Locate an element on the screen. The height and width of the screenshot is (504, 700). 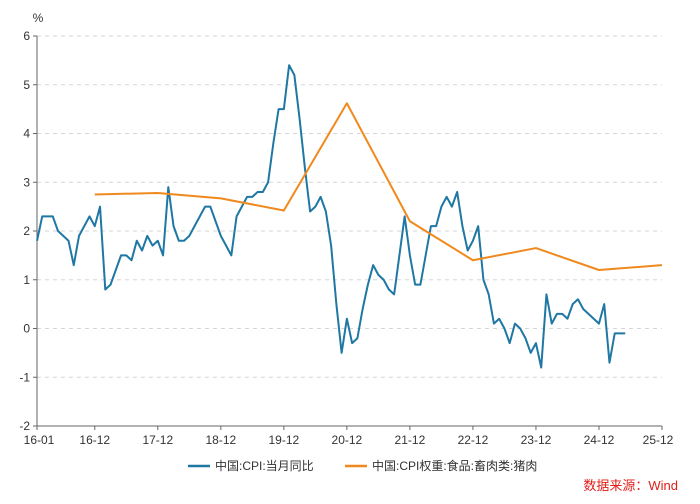
y-axis-ticks: -2 -1 0 1 2 3 4 5 6 is located at coordinates (28, 231).